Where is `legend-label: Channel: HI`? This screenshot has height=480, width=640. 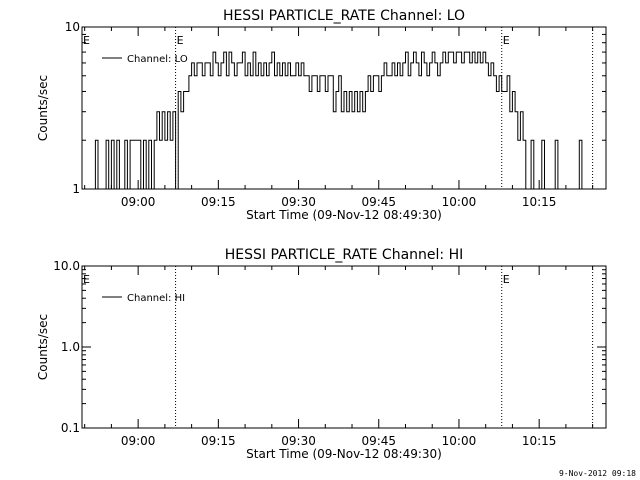
legend-label: Channel: HI is located at coordinates (156, 298).